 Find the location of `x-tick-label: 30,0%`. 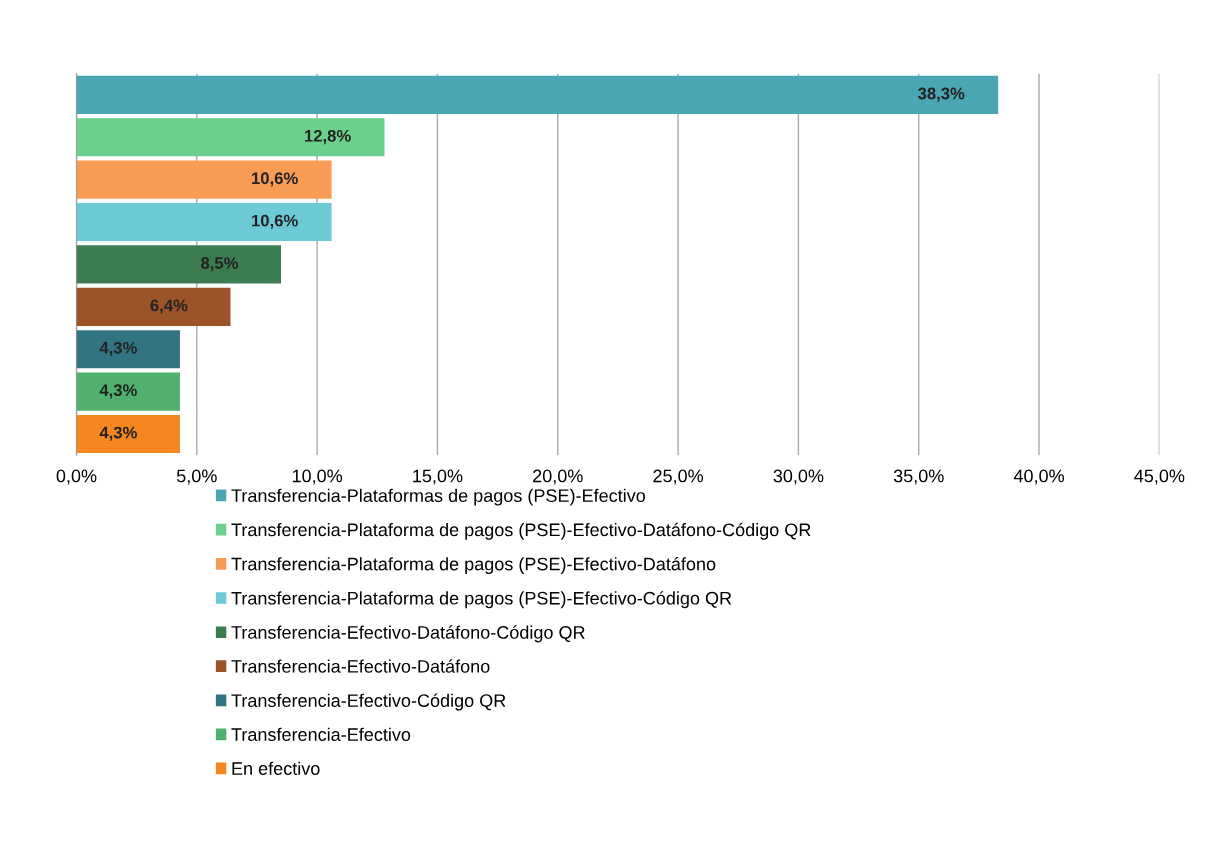

x-tick-label: 30,0% is located at coordinates (798, 477).